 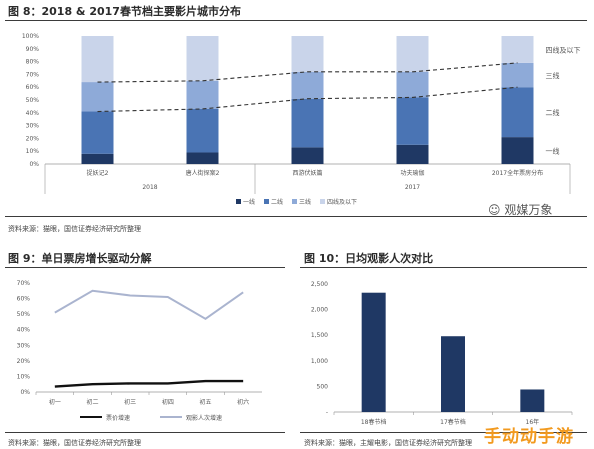 What do you see at coordinates (323, 386) in the screenshot?
I see `y-tick-label: 500` at bounding box center [323, 386].